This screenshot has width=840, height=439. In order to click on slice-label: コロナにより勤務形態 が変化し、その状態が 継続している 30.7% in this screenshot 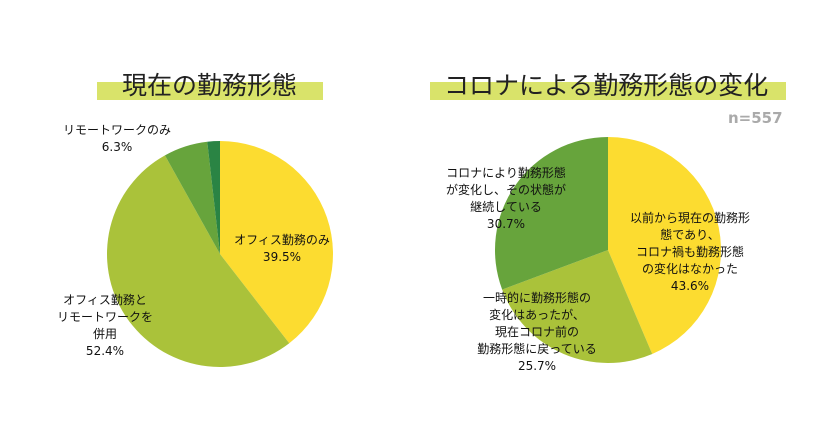, I will do `click(506, 199)`.